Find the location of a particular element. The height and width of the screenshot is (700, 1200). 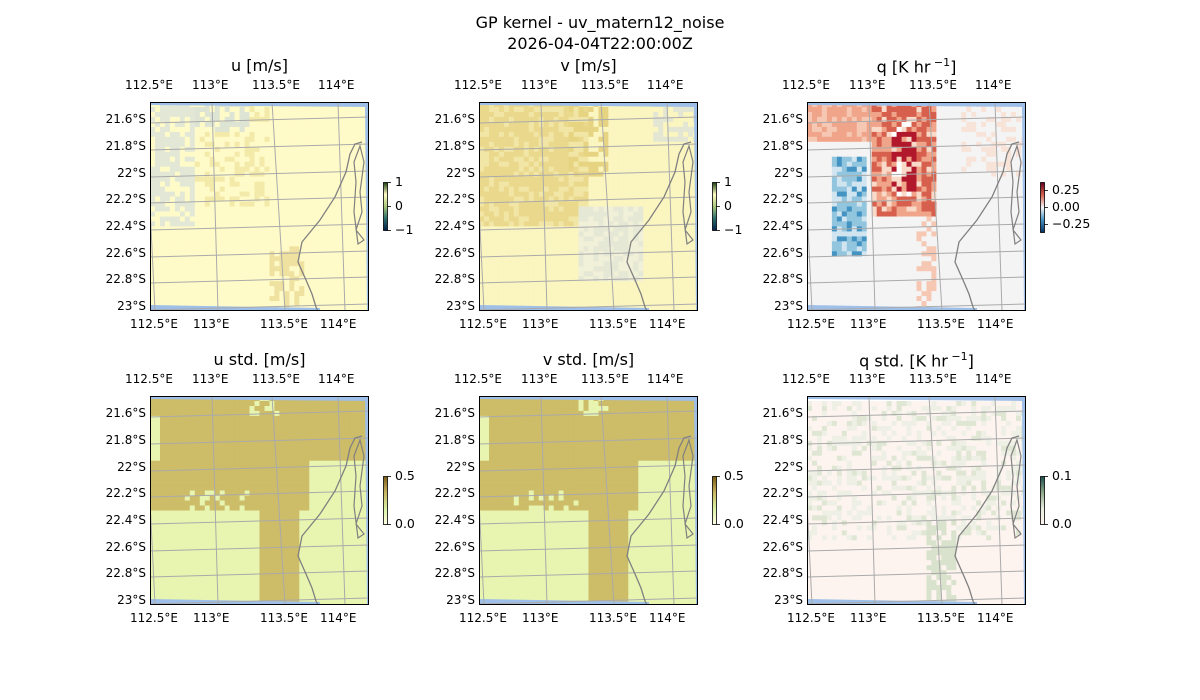

colorbar-tick-label: −1 is located at coordinates (404, 229).